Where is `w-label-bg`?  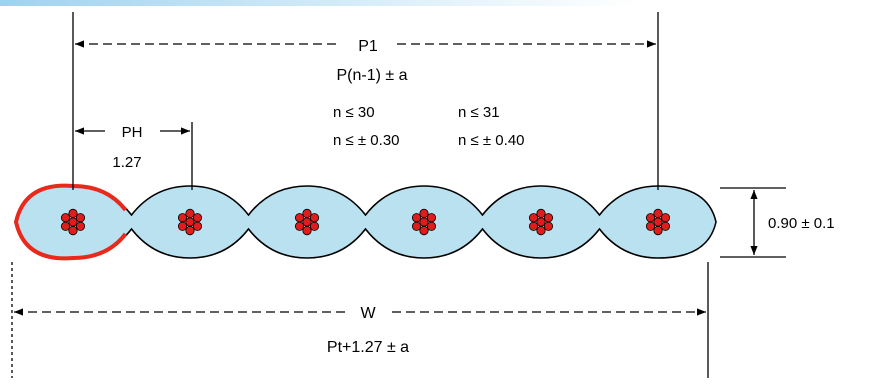 w-label-bg is located at coordinates (368, 312).